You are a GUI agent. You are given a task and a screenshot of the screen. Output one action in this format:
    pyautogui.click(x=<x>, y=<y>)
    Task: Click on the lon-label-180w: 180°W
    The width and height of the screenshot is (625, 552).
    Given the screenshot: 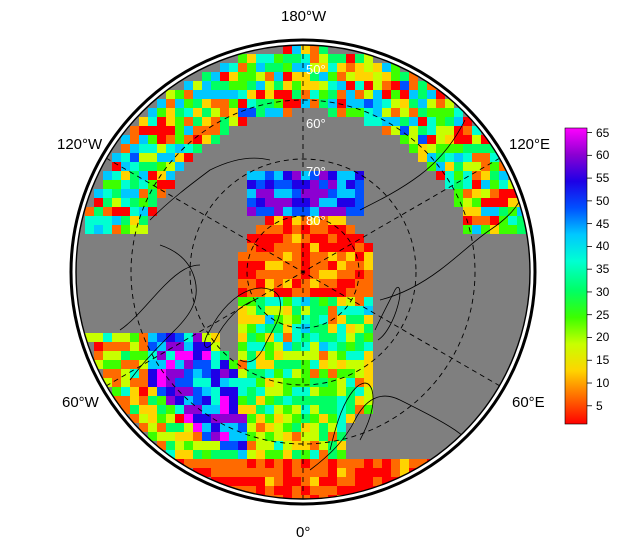 What is the action you would take?
    pyautogui.click(x=304, y=16)
    